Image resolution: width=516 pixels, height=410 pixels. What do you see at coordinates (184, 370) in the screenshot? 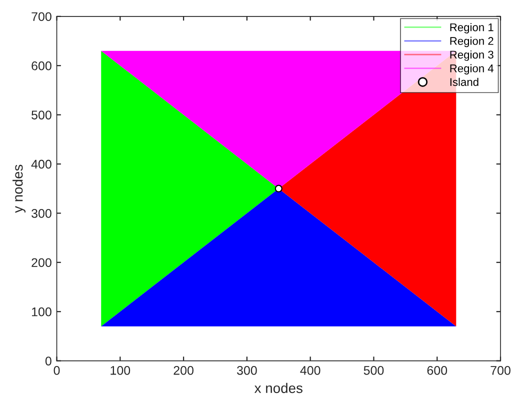
I see `x-tick-label: 200` at bounding box center [184, 370].